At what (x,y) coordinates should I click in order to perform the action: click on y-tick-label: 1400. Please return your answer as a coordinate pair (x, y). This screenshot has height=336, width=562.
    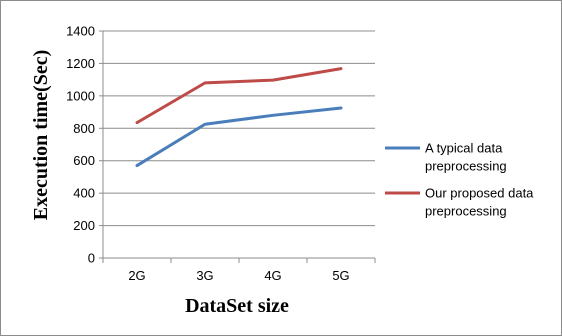
    Looking at the image, I should click on (80, 31).